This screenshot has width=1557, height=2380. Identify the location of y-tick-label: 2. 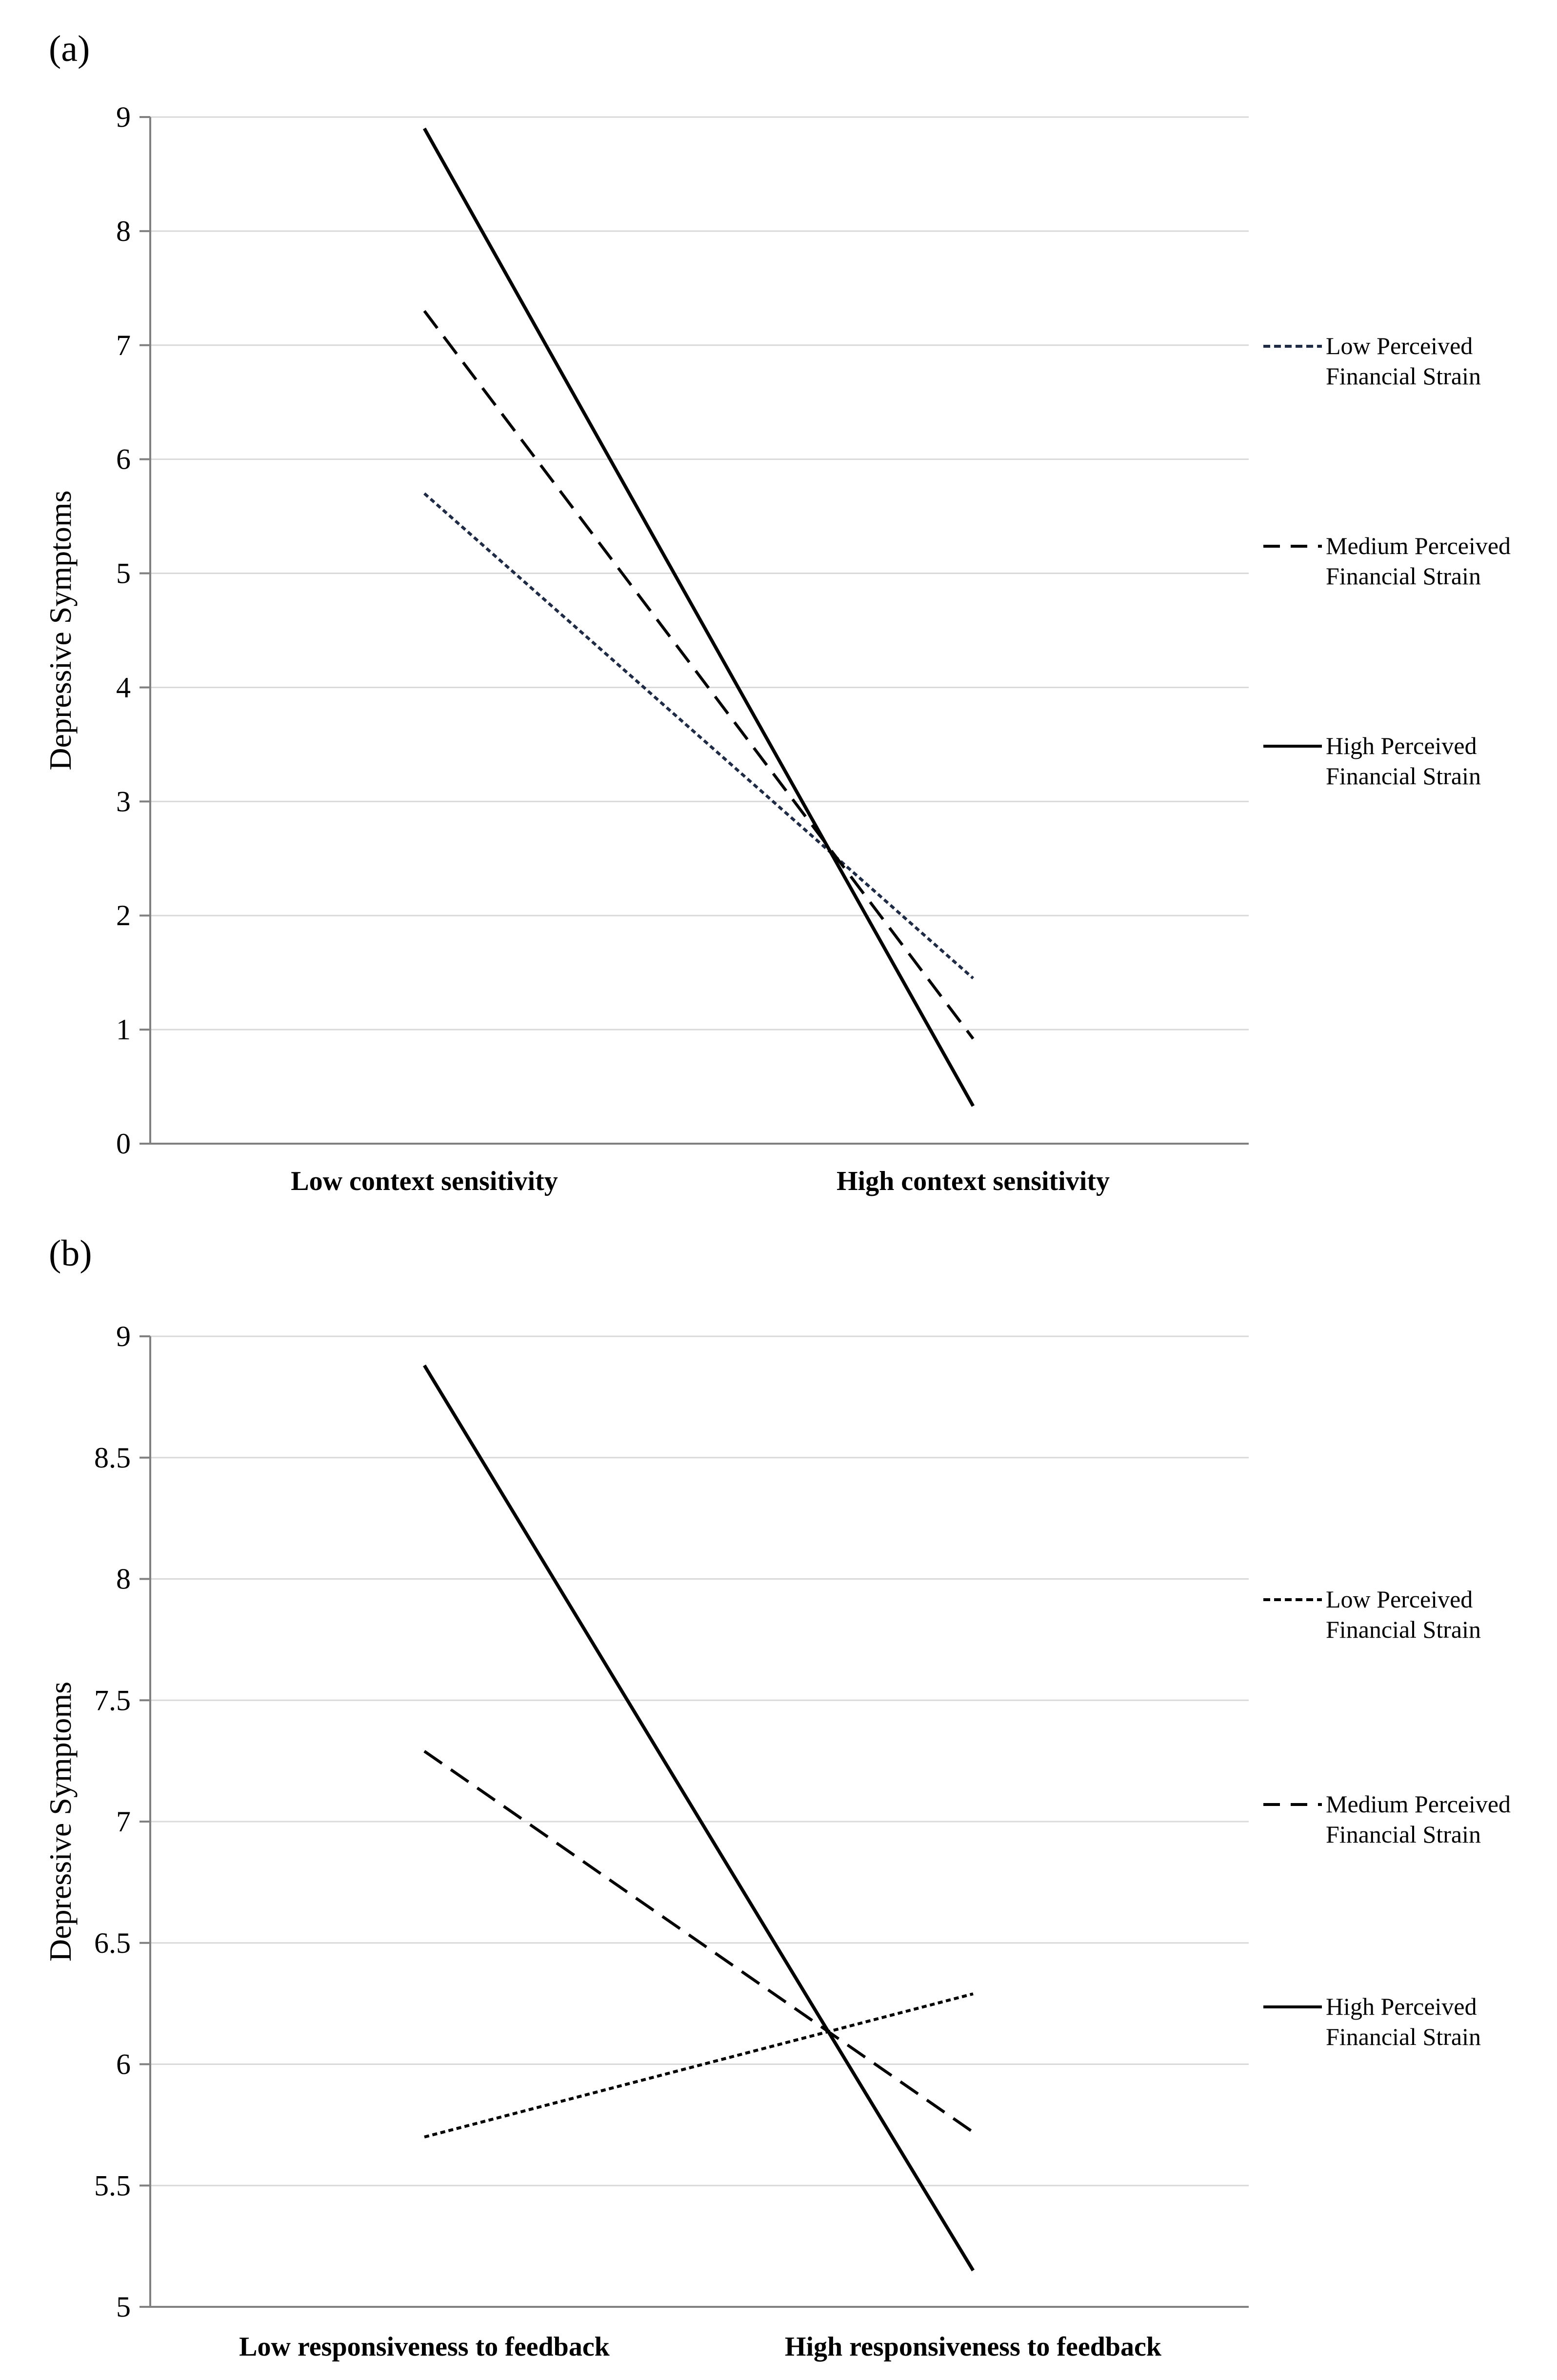
(123, 915).